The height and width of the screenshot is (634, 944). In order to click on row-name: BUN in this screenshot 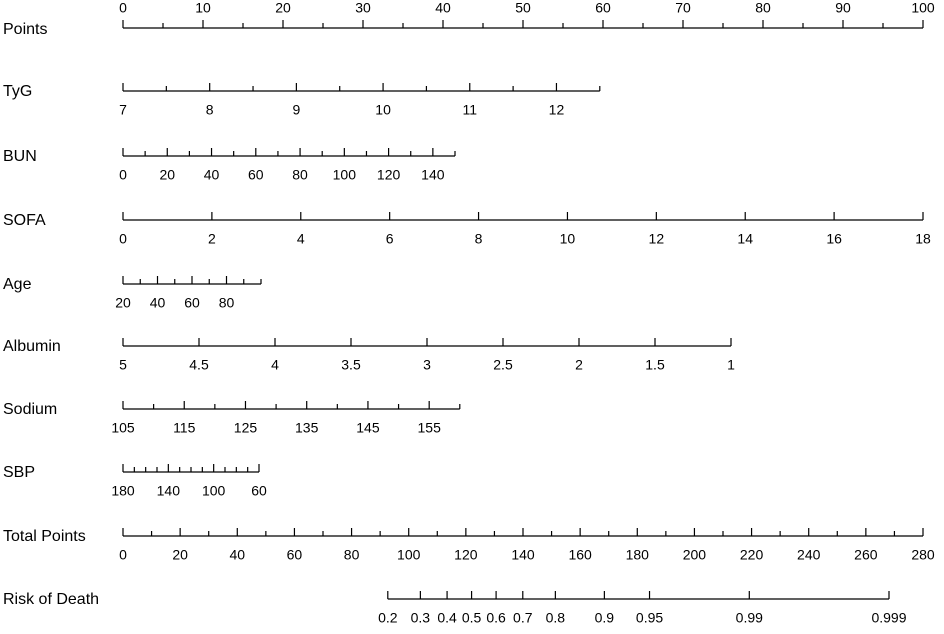, I will do `click(20, 156)`.